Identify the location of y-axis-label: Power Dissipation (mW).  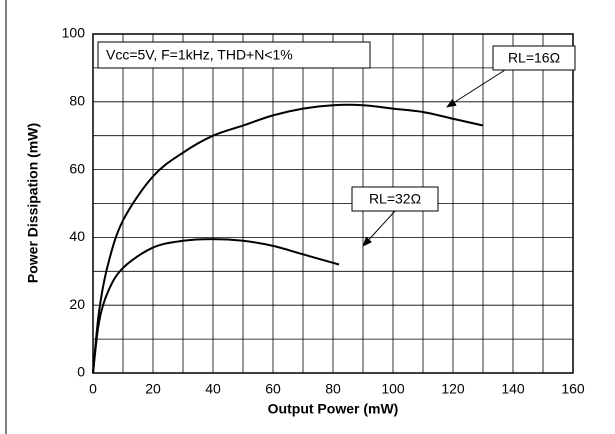
(33, 203).